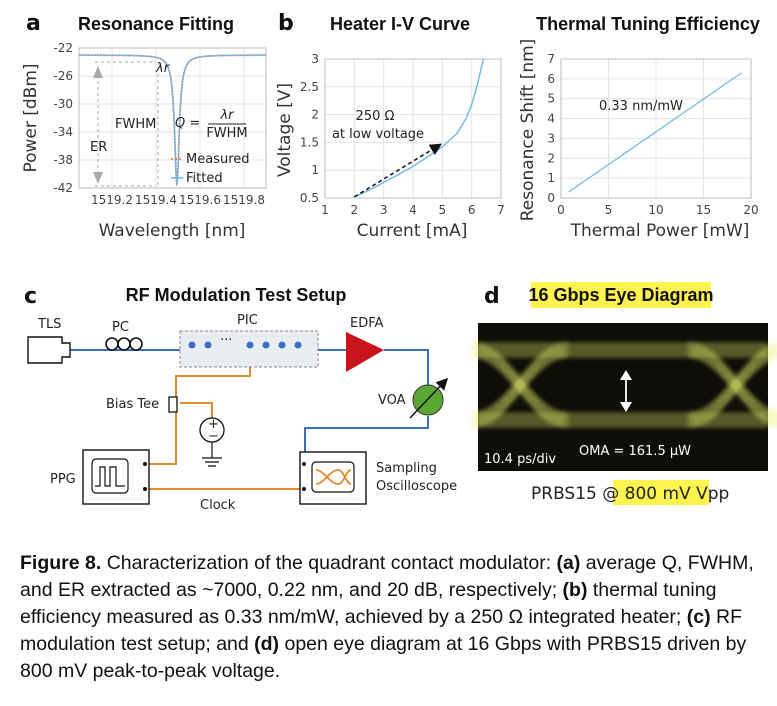 This screenshot has height=706, width=777. What do you see at coordinates (655, 132) in the screenshot?
I see `tuning-line` at bounding box center [655, 132].